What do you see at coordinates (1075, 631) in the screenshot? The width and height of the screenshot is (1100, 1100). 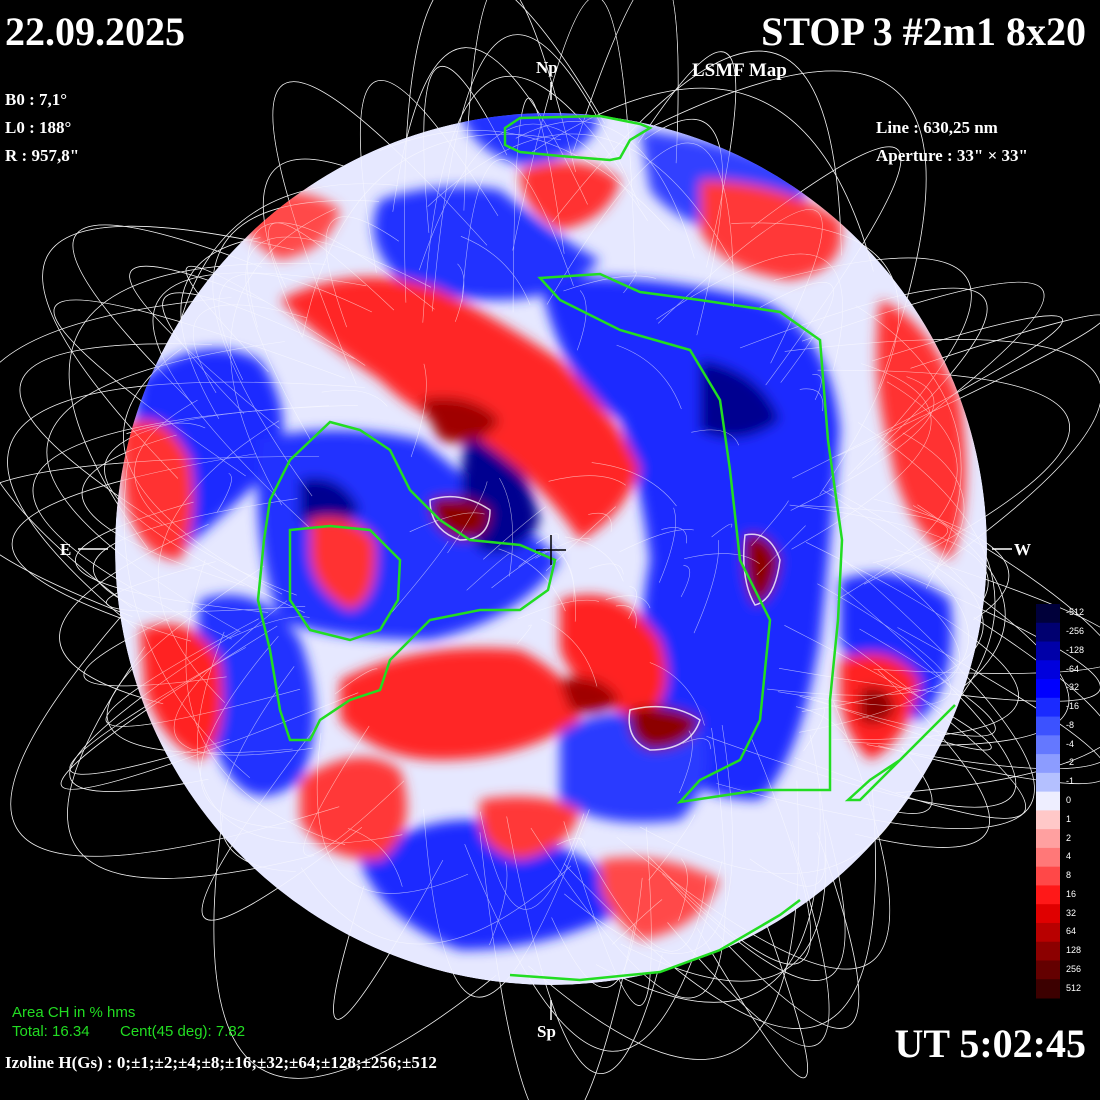 I see `color-scale-tick-label: -256` at bounding box center [1075, 631].